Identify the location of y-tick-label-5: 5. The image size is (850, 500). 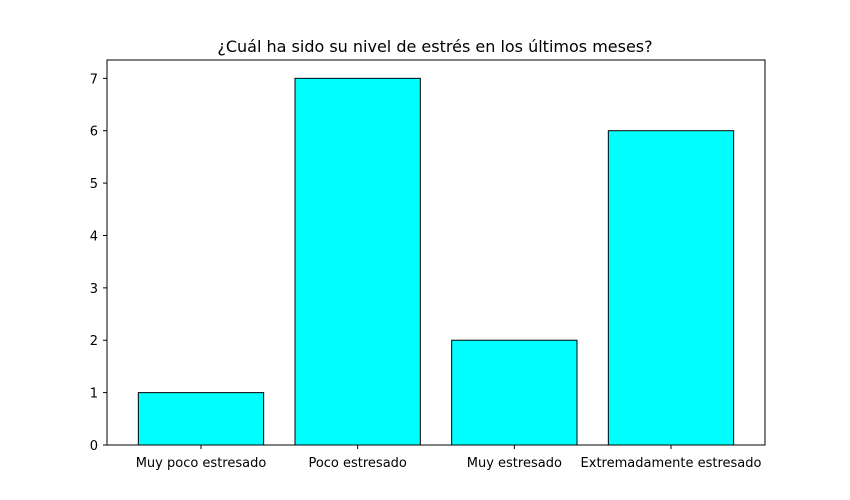
(94, 184).